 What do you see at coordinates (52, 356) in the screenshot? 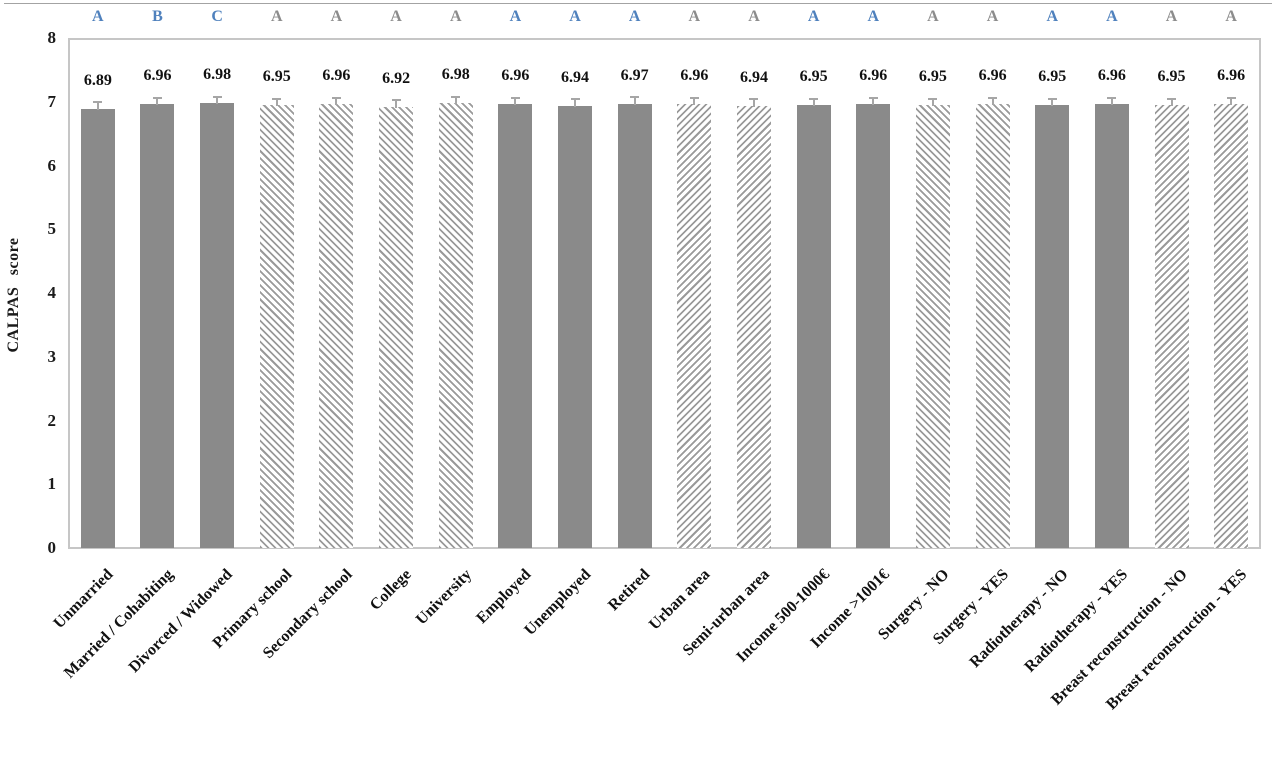
I see `y-tick-label: 3` at bounding box center [52, 356].